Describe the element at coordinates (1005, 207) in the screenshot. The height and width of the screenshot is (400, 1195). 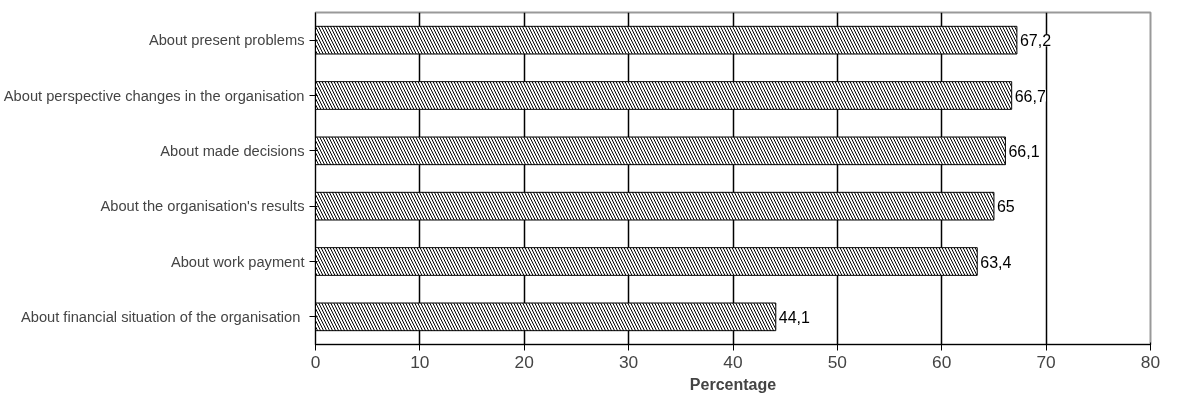
I see `data-label: 65` at that location.